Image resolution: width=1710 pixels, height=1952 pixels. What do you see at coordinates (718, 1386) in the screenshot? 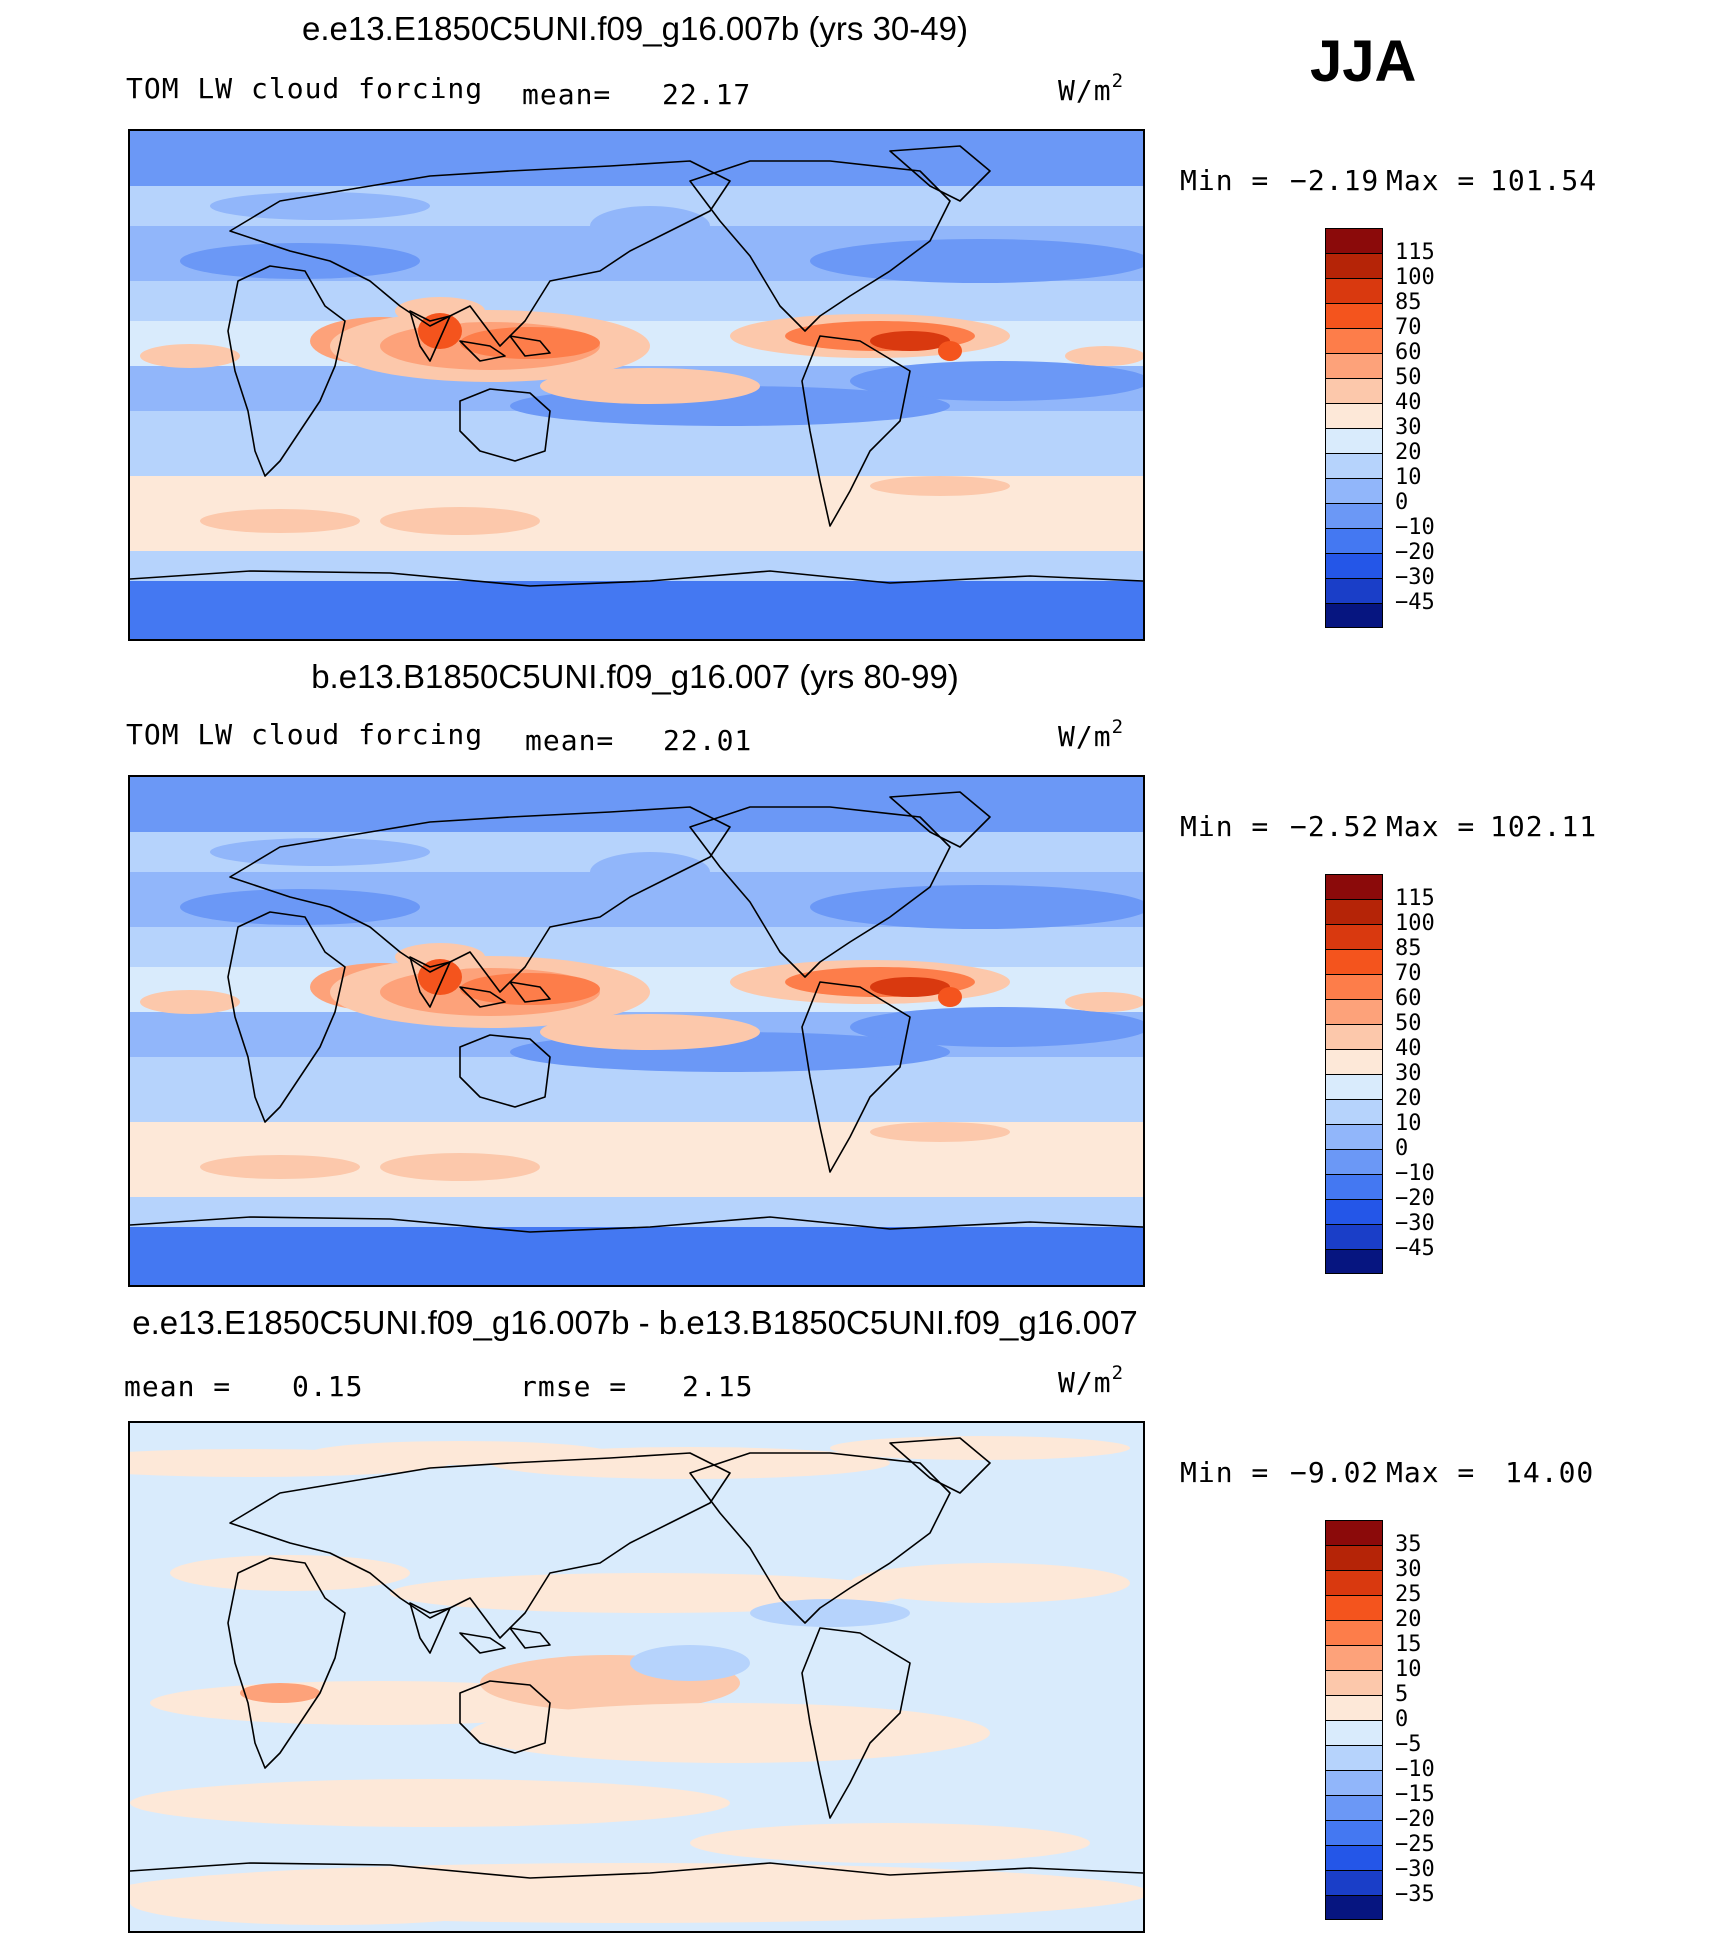
I see `panel-3-rmse-value: 2.15` at bounding box center [718, 1386].